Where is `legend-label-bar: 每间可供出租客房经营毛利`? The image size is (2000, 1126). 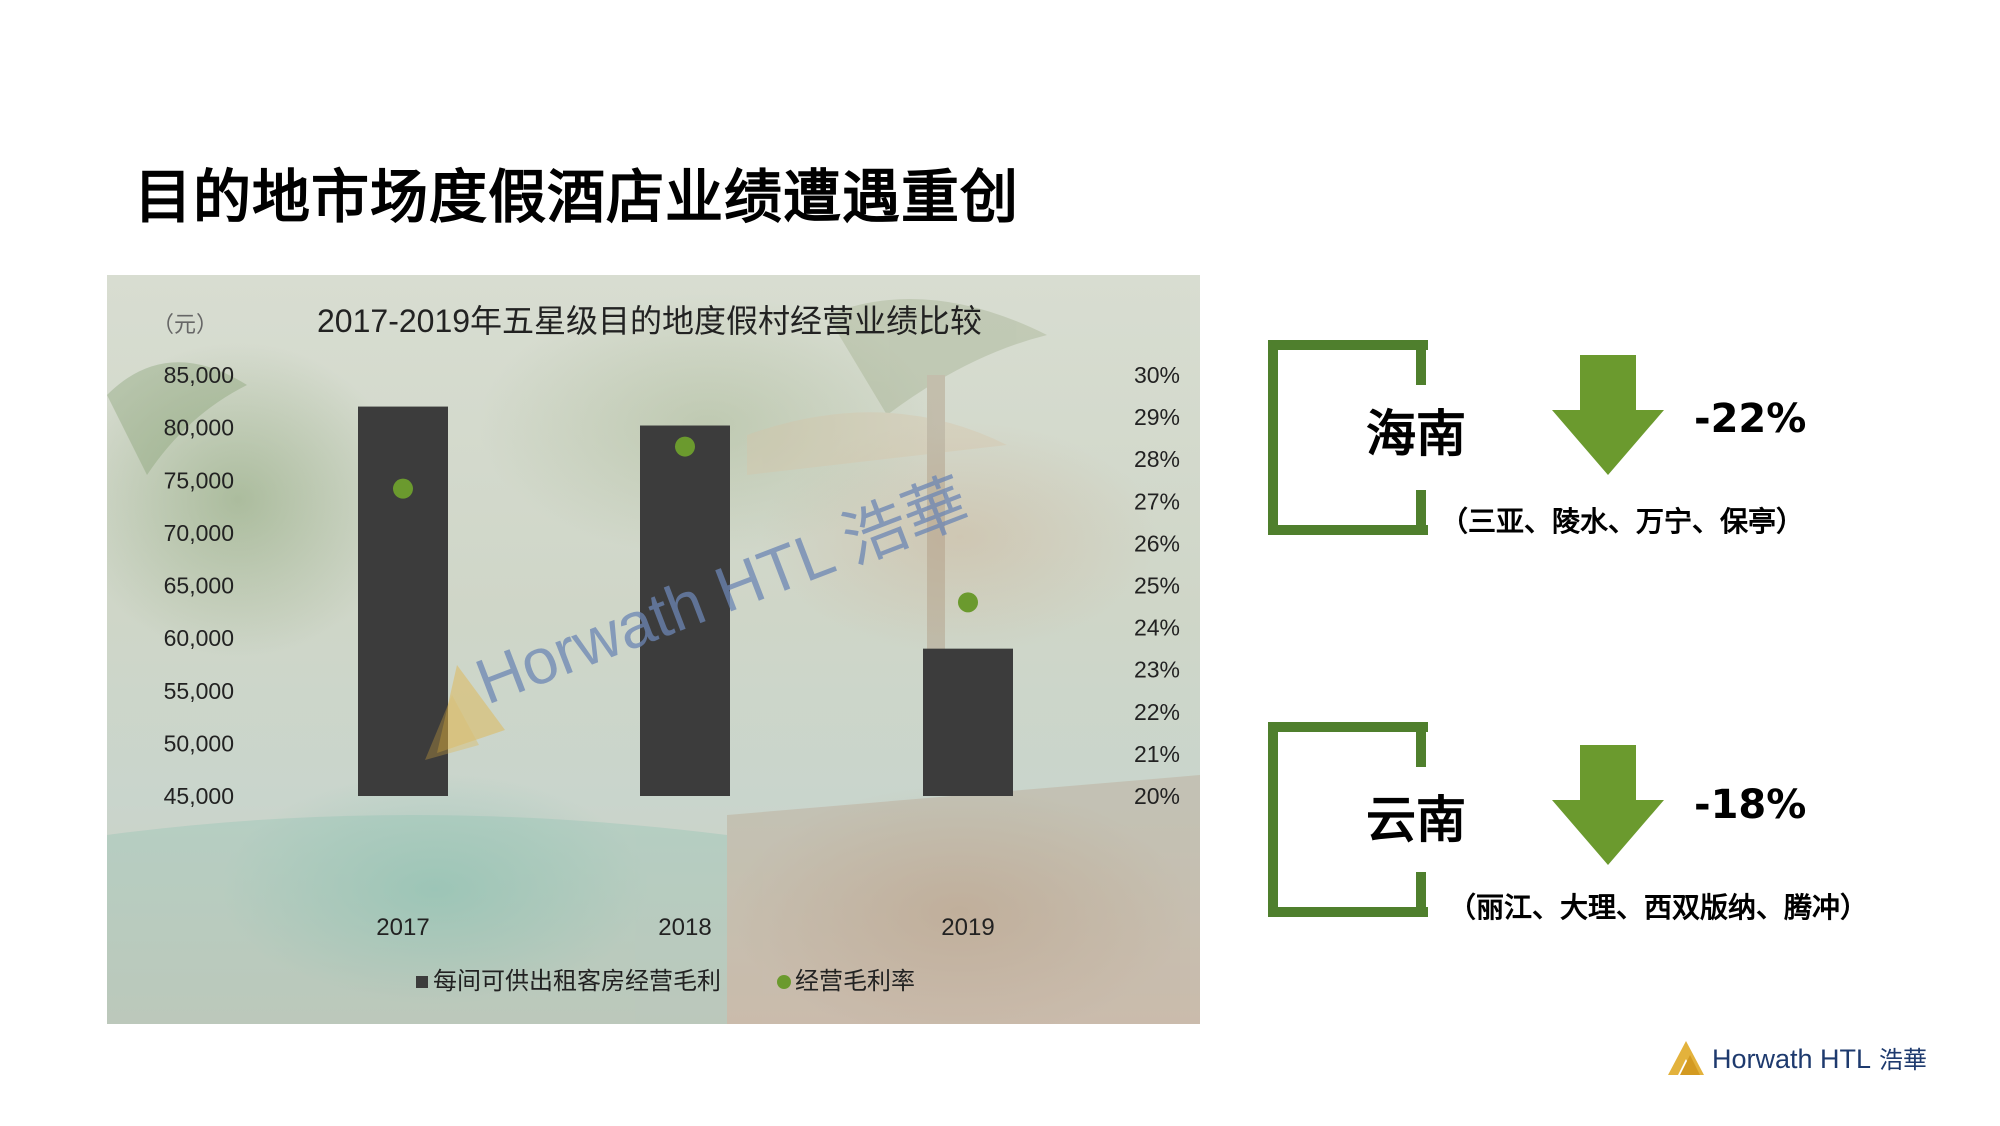
legend-label-bar: 每间可供出租客房经营毛利 is located at coordinates (577, 981).